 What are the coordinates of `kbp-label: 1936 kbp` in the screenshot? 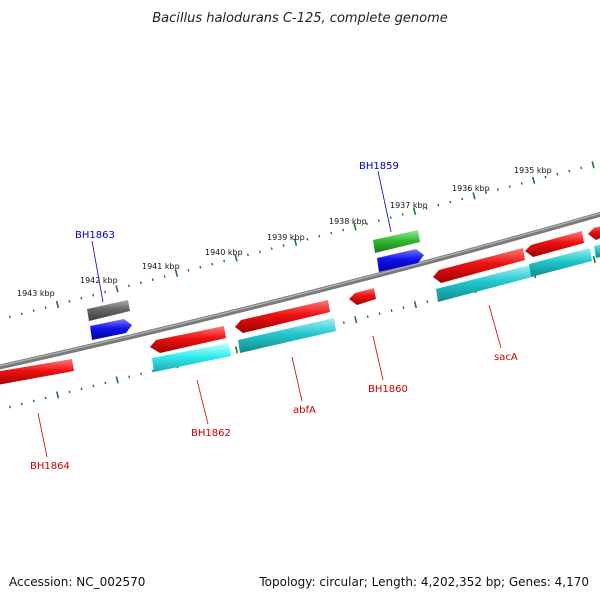 It's located at (471, 188).